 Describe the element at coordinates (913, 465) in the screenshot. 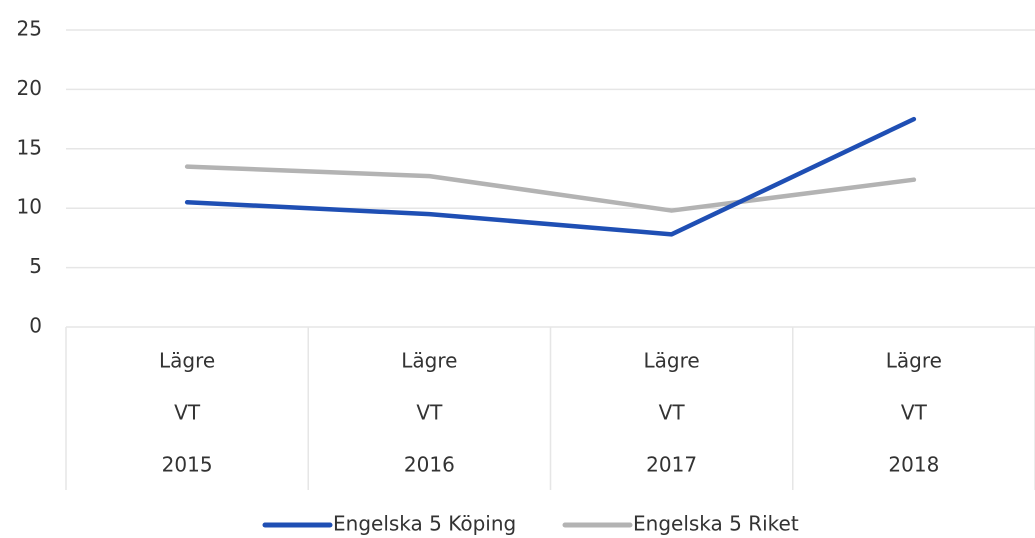

I see `x-tick-label: 2018` at that location.